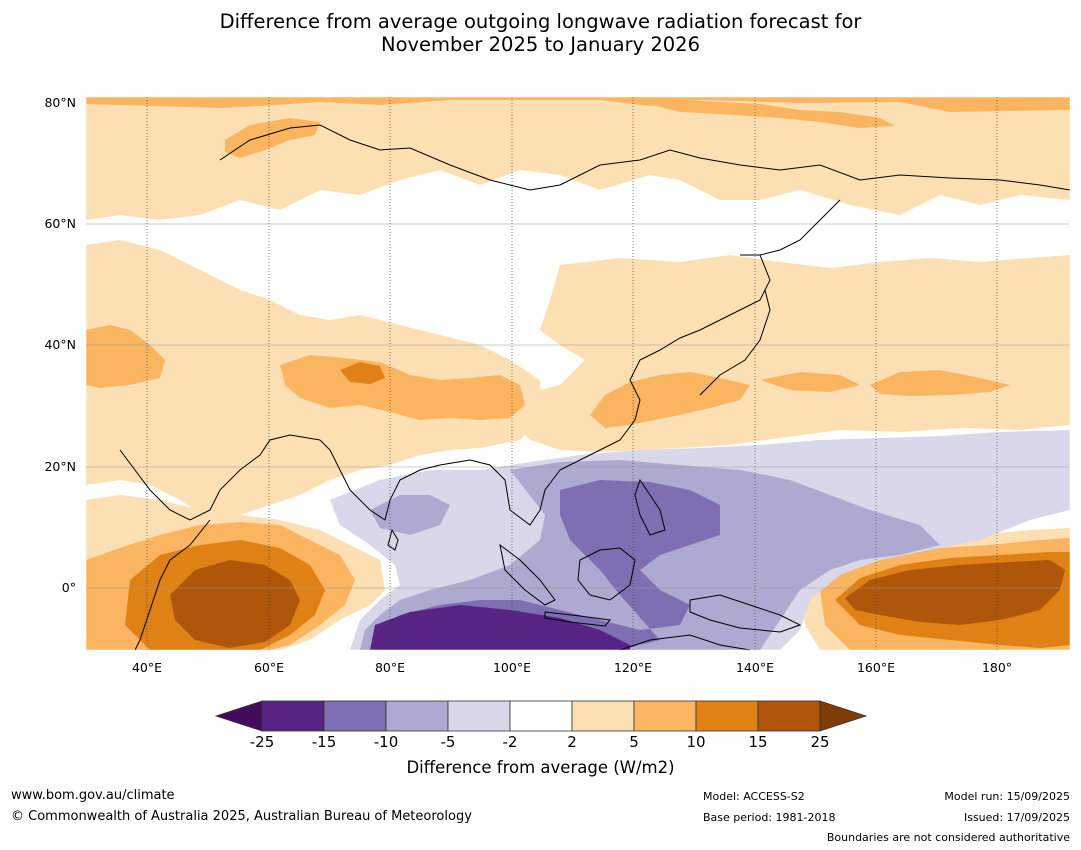 Image resolution: width=1081 pixels, height=850 pixels. What do you see at coordinates (540, 44) in the screenshot?
I see `title-line-2: November 2025 to January 2026` at bounding box center [540, 44].